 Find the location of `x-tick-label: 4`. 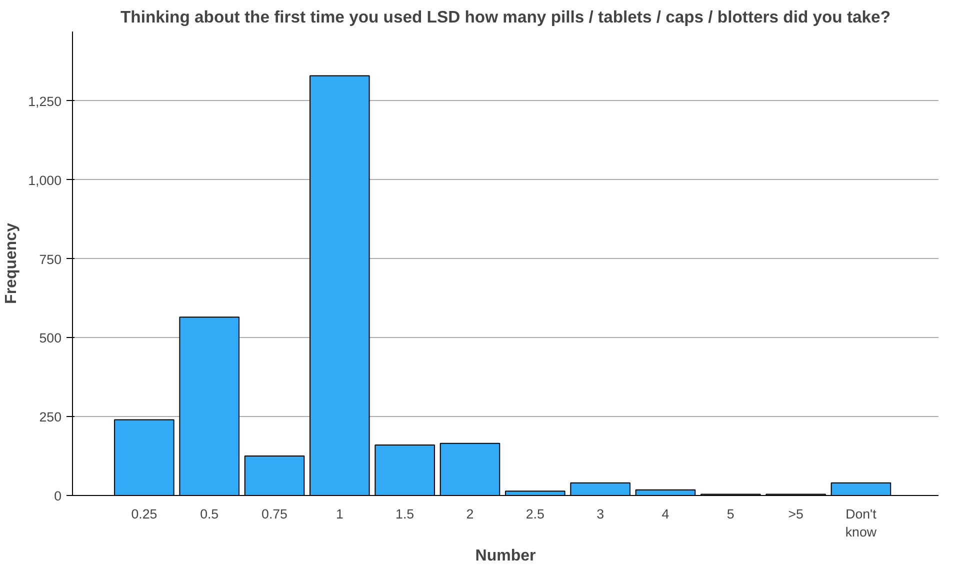

x-tick-label: 4 is located at coordinates (666, 514).